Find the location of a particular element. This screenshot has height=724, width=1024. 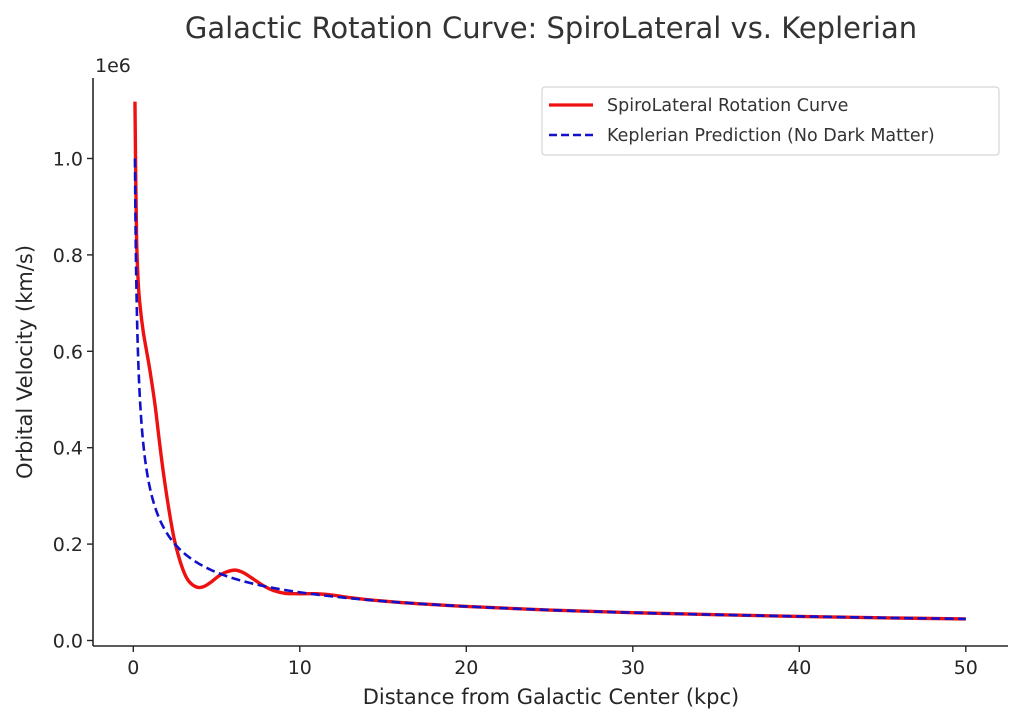

y-tick-label: 0.0 is located at coordinates (68, 642).